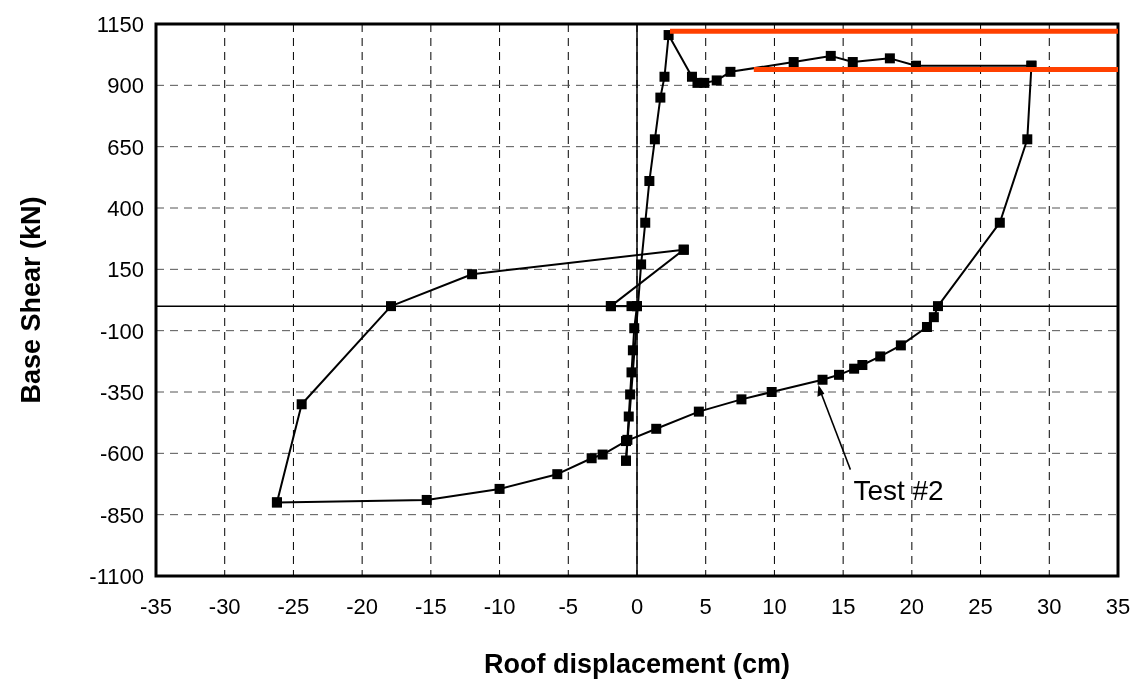 The image size is (1135, 685). Describe the element at coordinates (125, 208) in the screenshot. I see `y-tick-label: 400` at that location.